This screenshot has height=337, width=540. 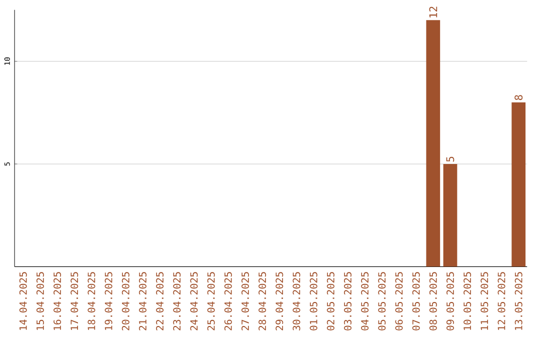 I want to click on x-tick-label: 15.04.2025, so click(x=40, y=301).